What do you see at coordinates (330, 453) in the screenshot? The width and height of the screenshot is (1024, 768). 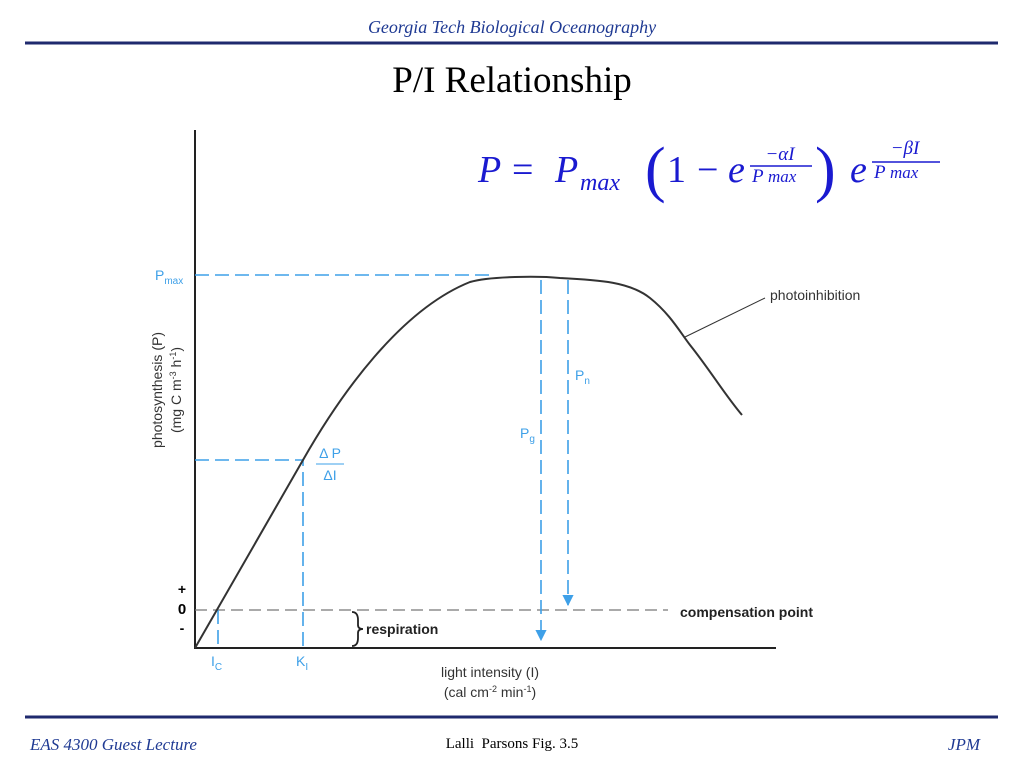 I see `slope-numerator: Δ P` at bounding box center [330, 453].